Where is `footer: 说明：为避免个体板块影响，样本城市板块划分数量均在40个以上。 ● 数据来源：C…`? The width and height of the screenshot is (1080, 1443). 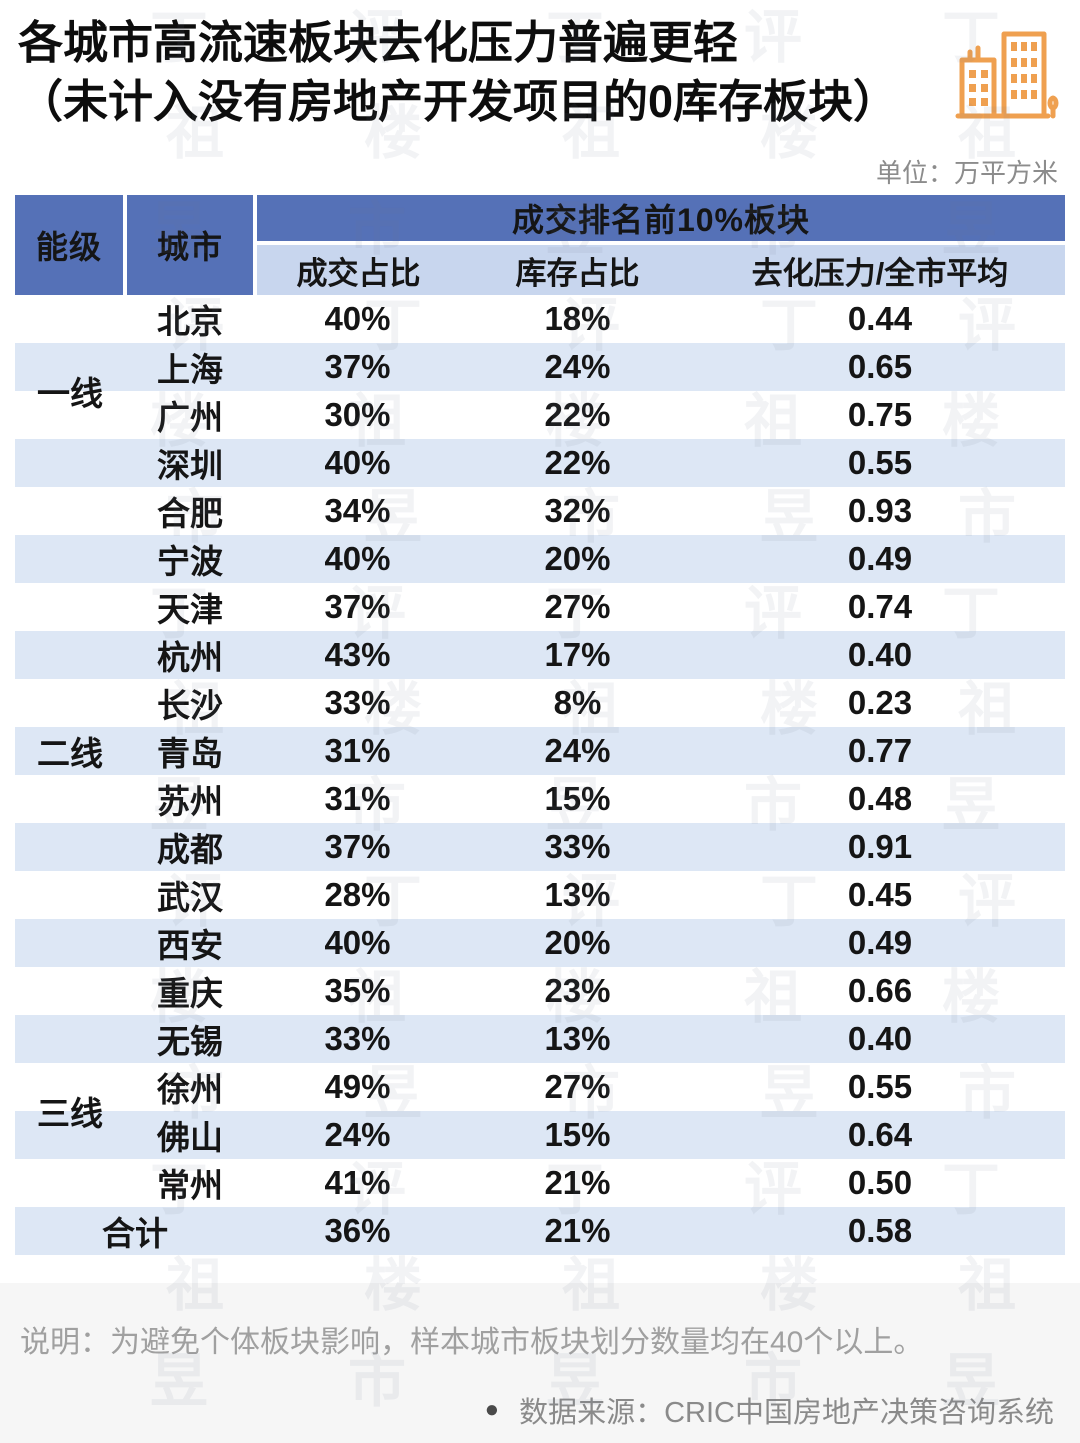
footer: 说明：为避免个体板块影响，样本城市板块划分数量均在40个以上。 ● 数据来源：C… is located at coordinates (540, 1363).